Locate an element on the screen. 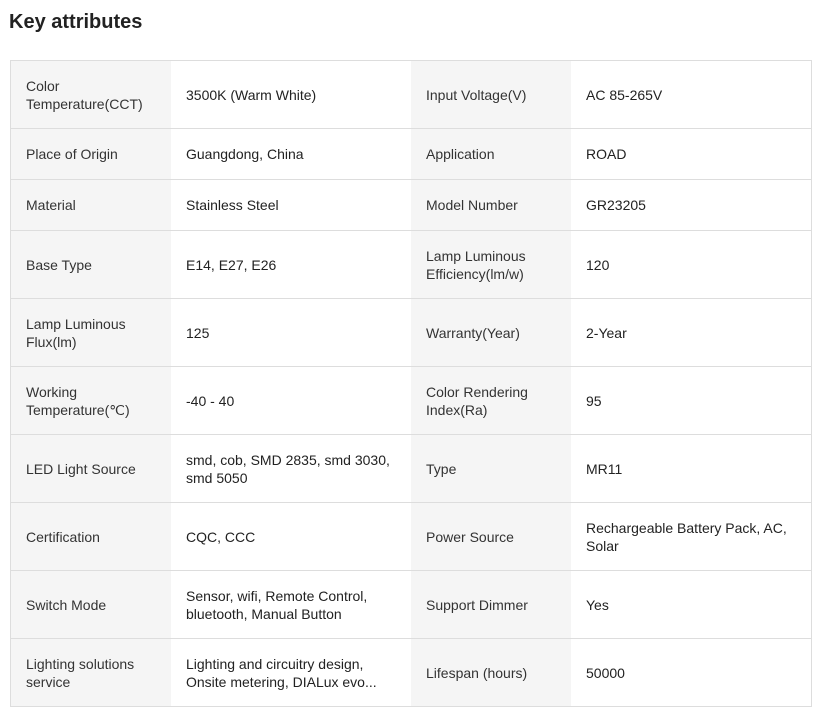 The width and height of the screenshot is (822, 707). attribute-value: E14, E27, E26 is located at coordinates (291, 264).